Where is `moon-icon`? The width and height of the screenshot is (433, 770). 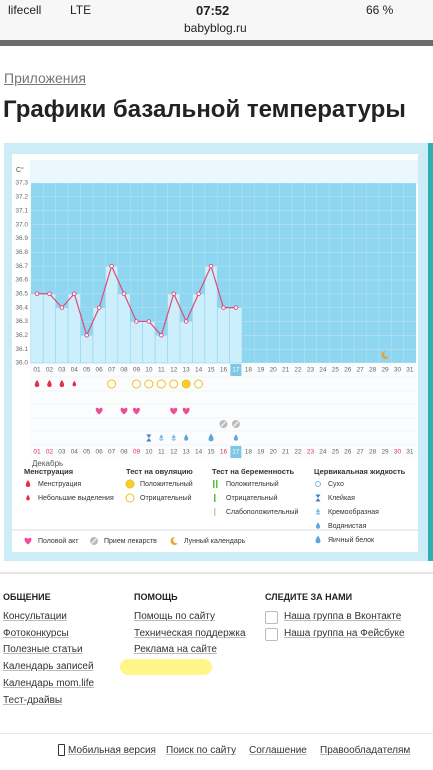 moon-icon is located at coordinates (385, 354).